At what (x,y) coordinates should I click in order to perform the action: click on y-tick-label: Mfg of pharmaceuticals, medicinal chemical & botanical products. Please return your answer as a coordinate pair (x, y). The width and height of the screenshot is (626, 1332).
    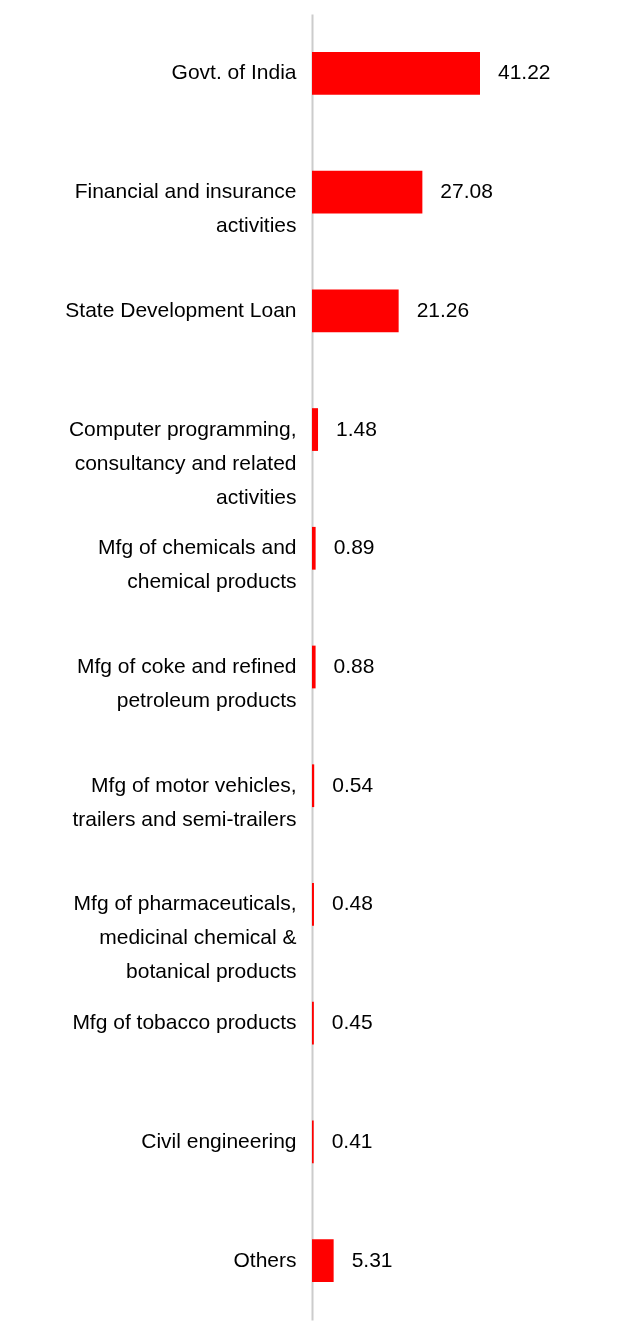
    Looking at the image, I should click on (185, 937).